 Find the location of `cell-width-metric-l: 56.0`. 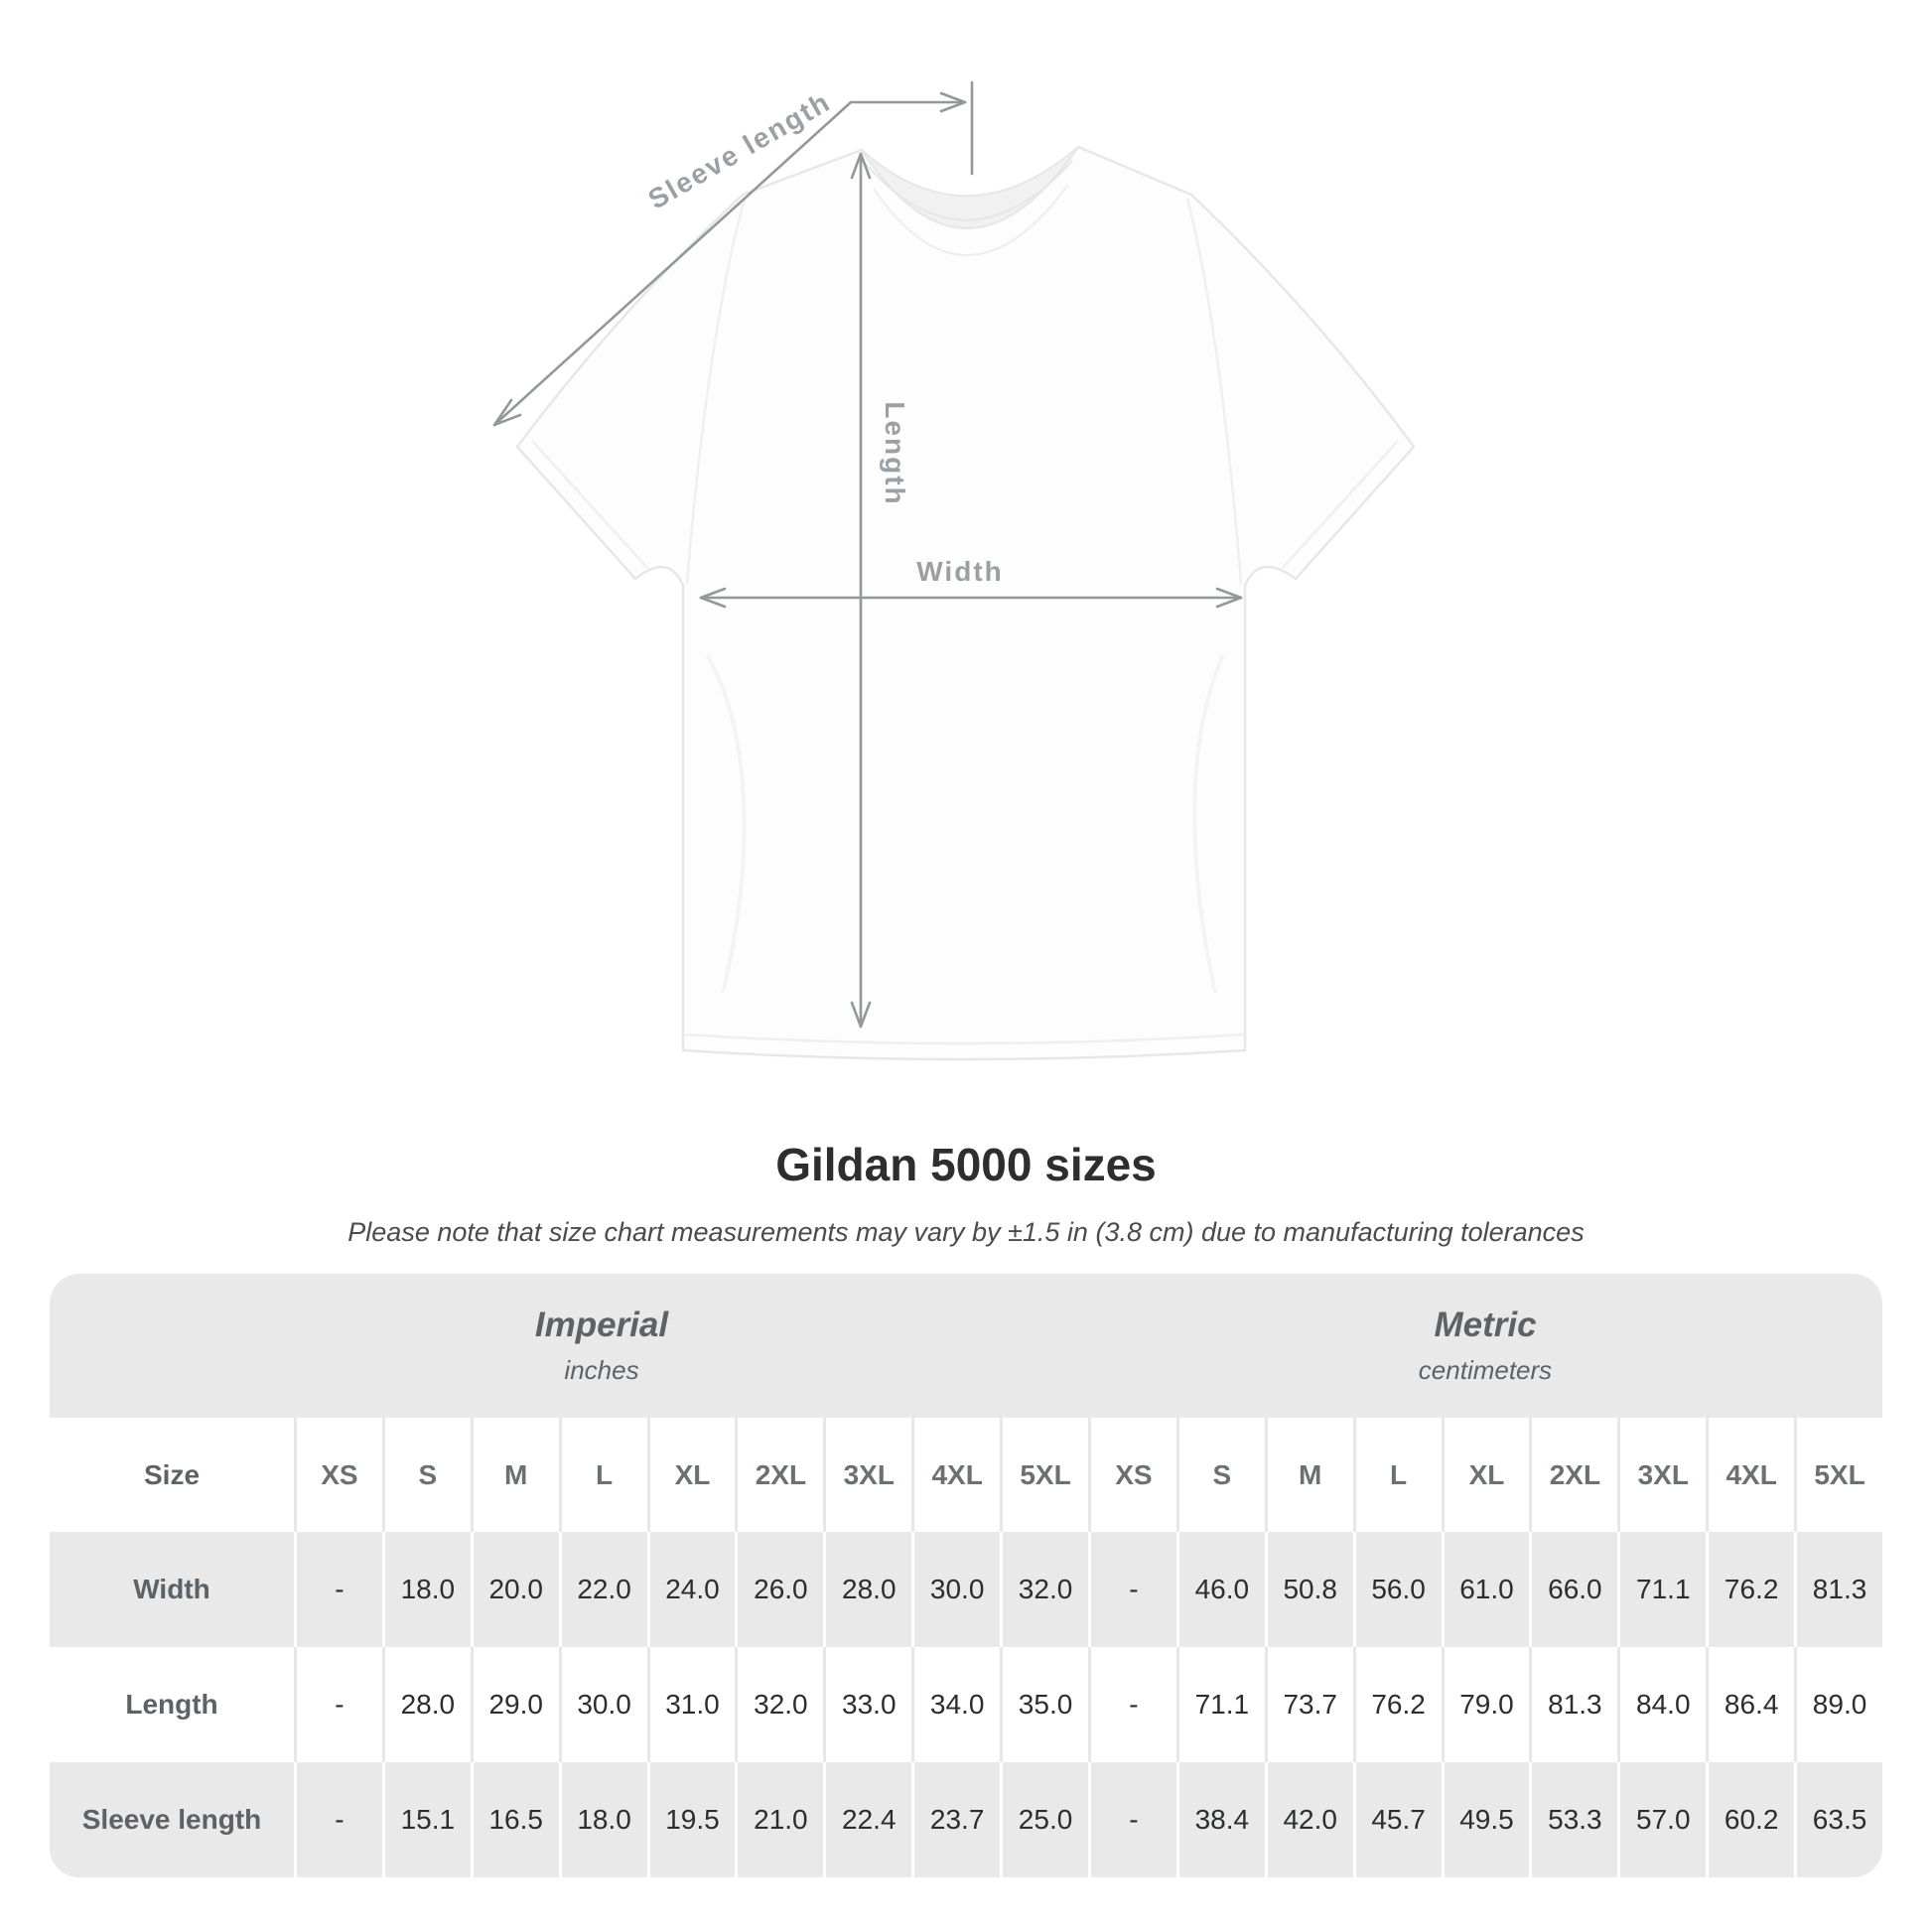

cell-width-metric-l: 56.0 is located at coordinates (1397, 1589).